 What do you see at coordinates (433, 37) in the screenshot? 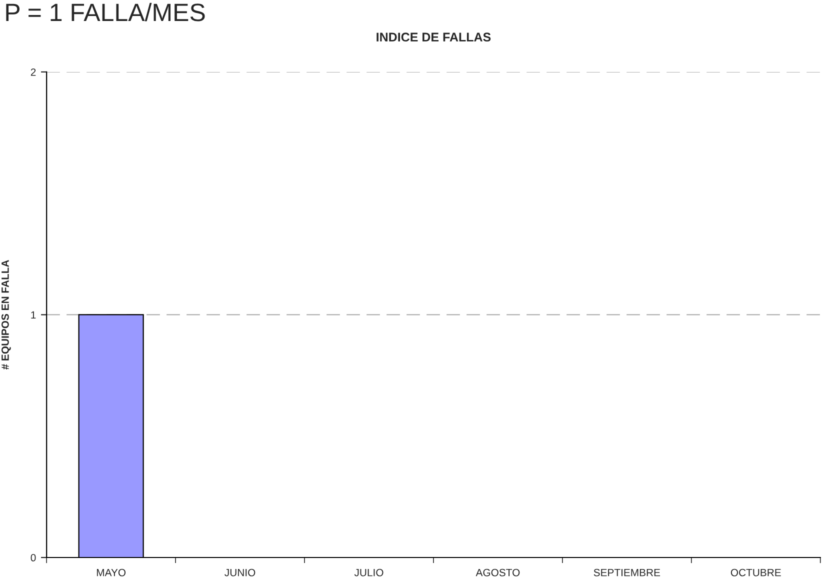
I see `chart-title: INDICE DE FALLAS` at bounding box center [433, 37].